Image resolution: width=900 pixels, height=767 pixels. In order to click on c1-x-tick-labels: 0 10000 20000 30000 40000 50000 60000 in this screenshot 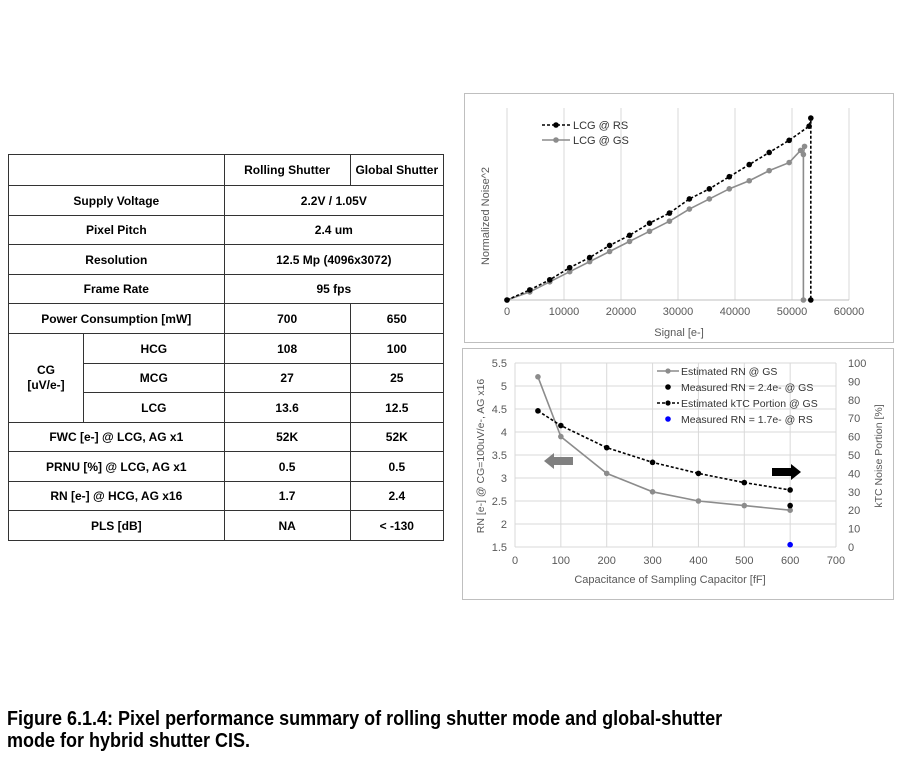, I will do `click(684, 312)`.